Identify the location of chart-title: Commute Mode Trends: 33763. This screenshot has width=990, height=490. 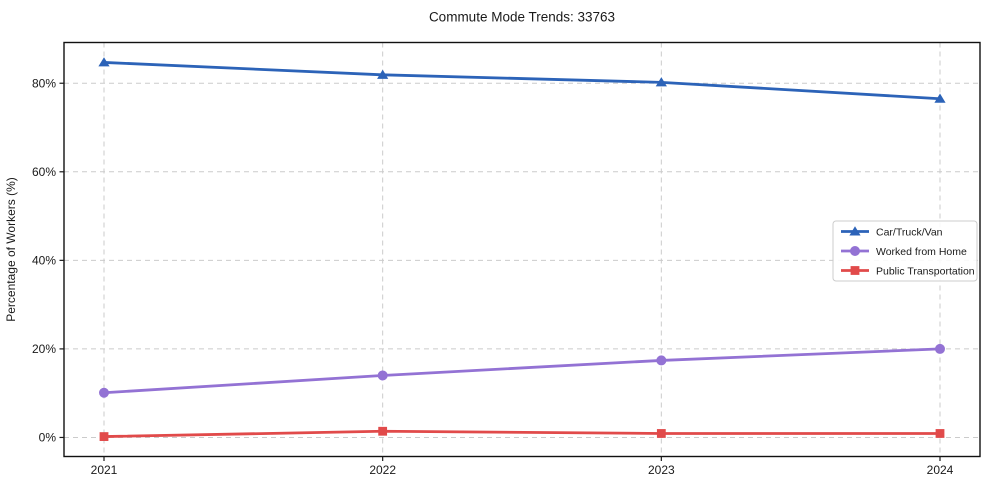
(522, 17).